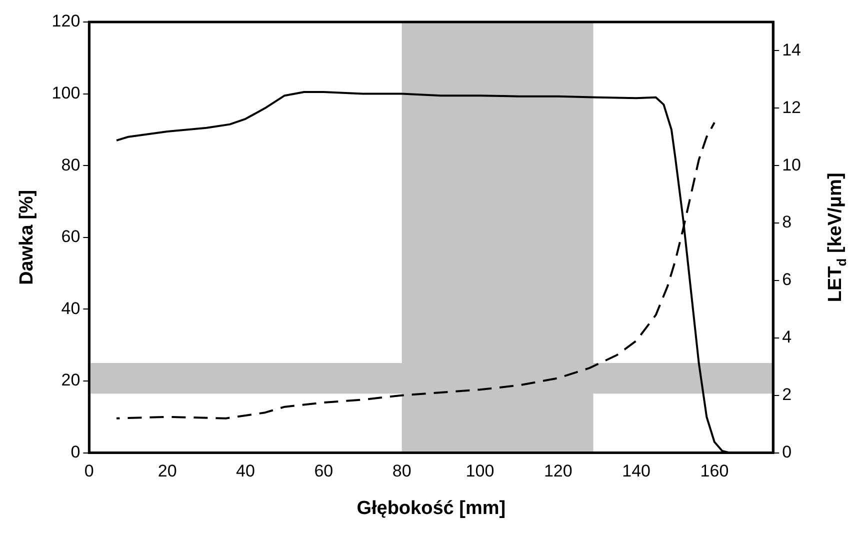 The width and height of the screenshot is (856, 536). I want to click on x-tick-label: 20, so click(167, 471).